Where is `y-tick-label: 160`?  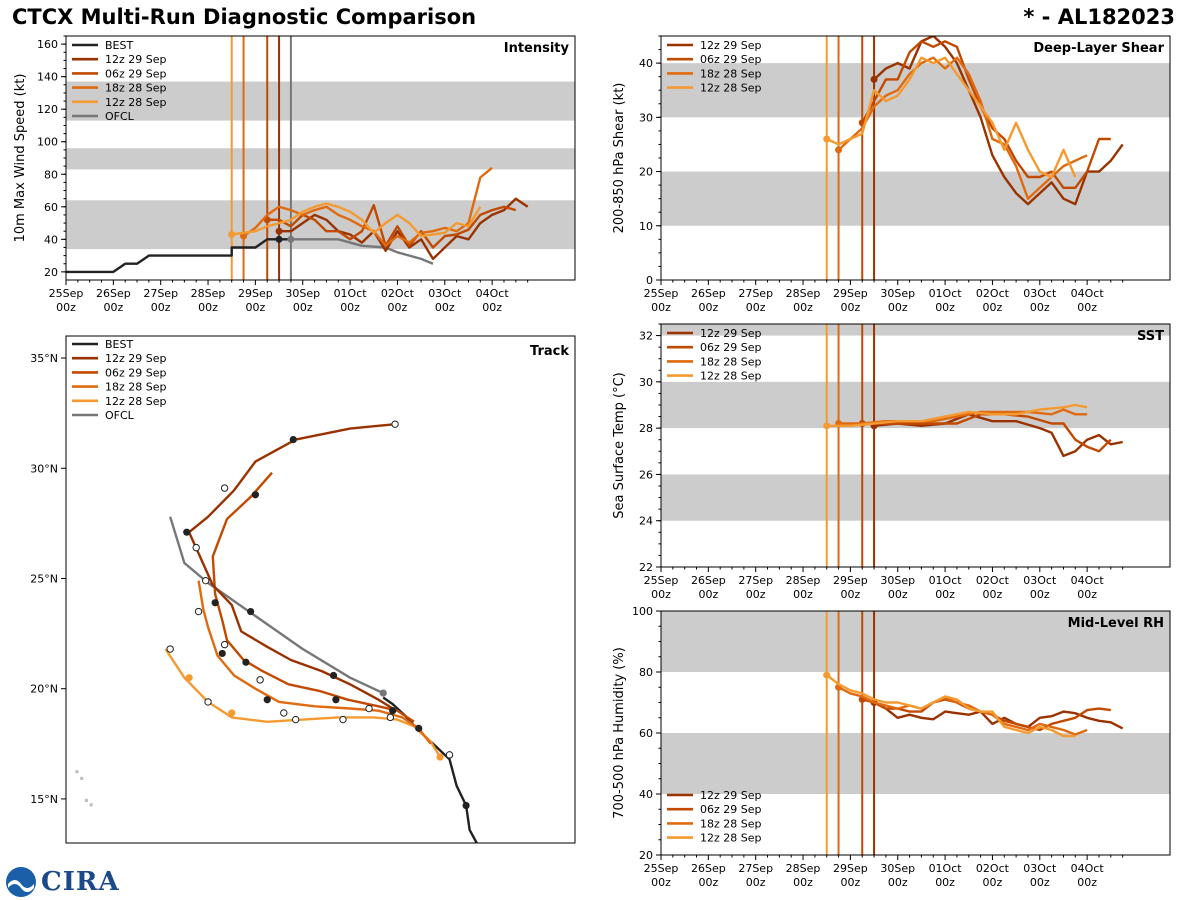
y-tick-label: 160 is located at coordinates (47, 44).